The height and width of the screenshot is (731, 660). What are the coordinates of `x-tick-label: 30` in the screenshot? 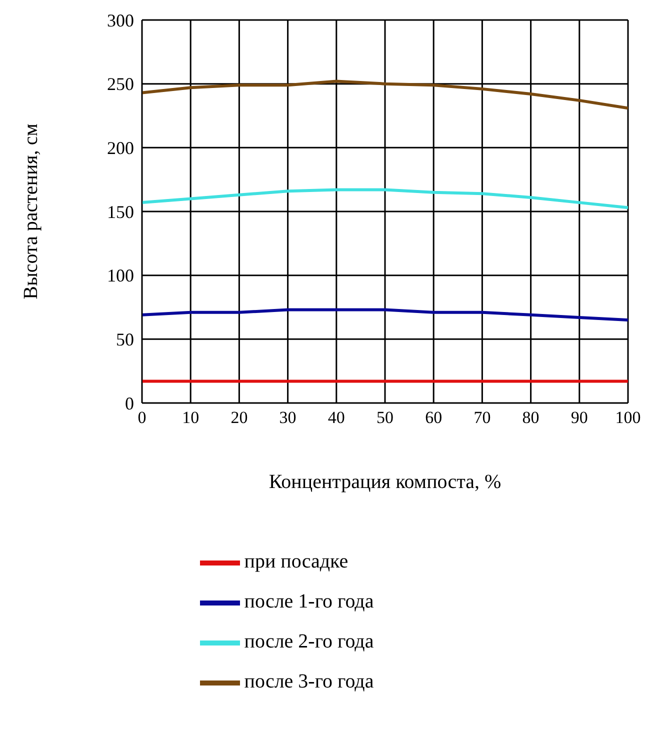 It's located at (287, 418).